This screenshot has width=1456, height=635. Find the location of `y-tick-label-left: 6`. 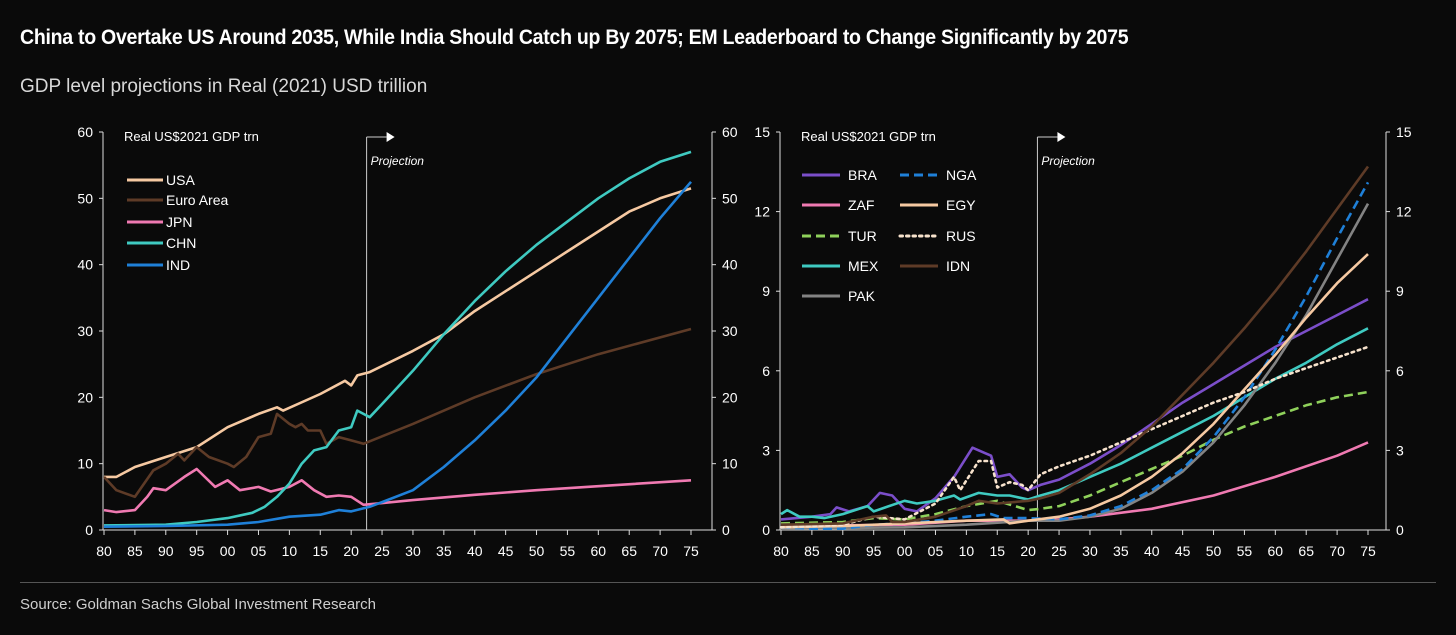

y-tick-label-left: 6 is located at coordinates (766, 371).